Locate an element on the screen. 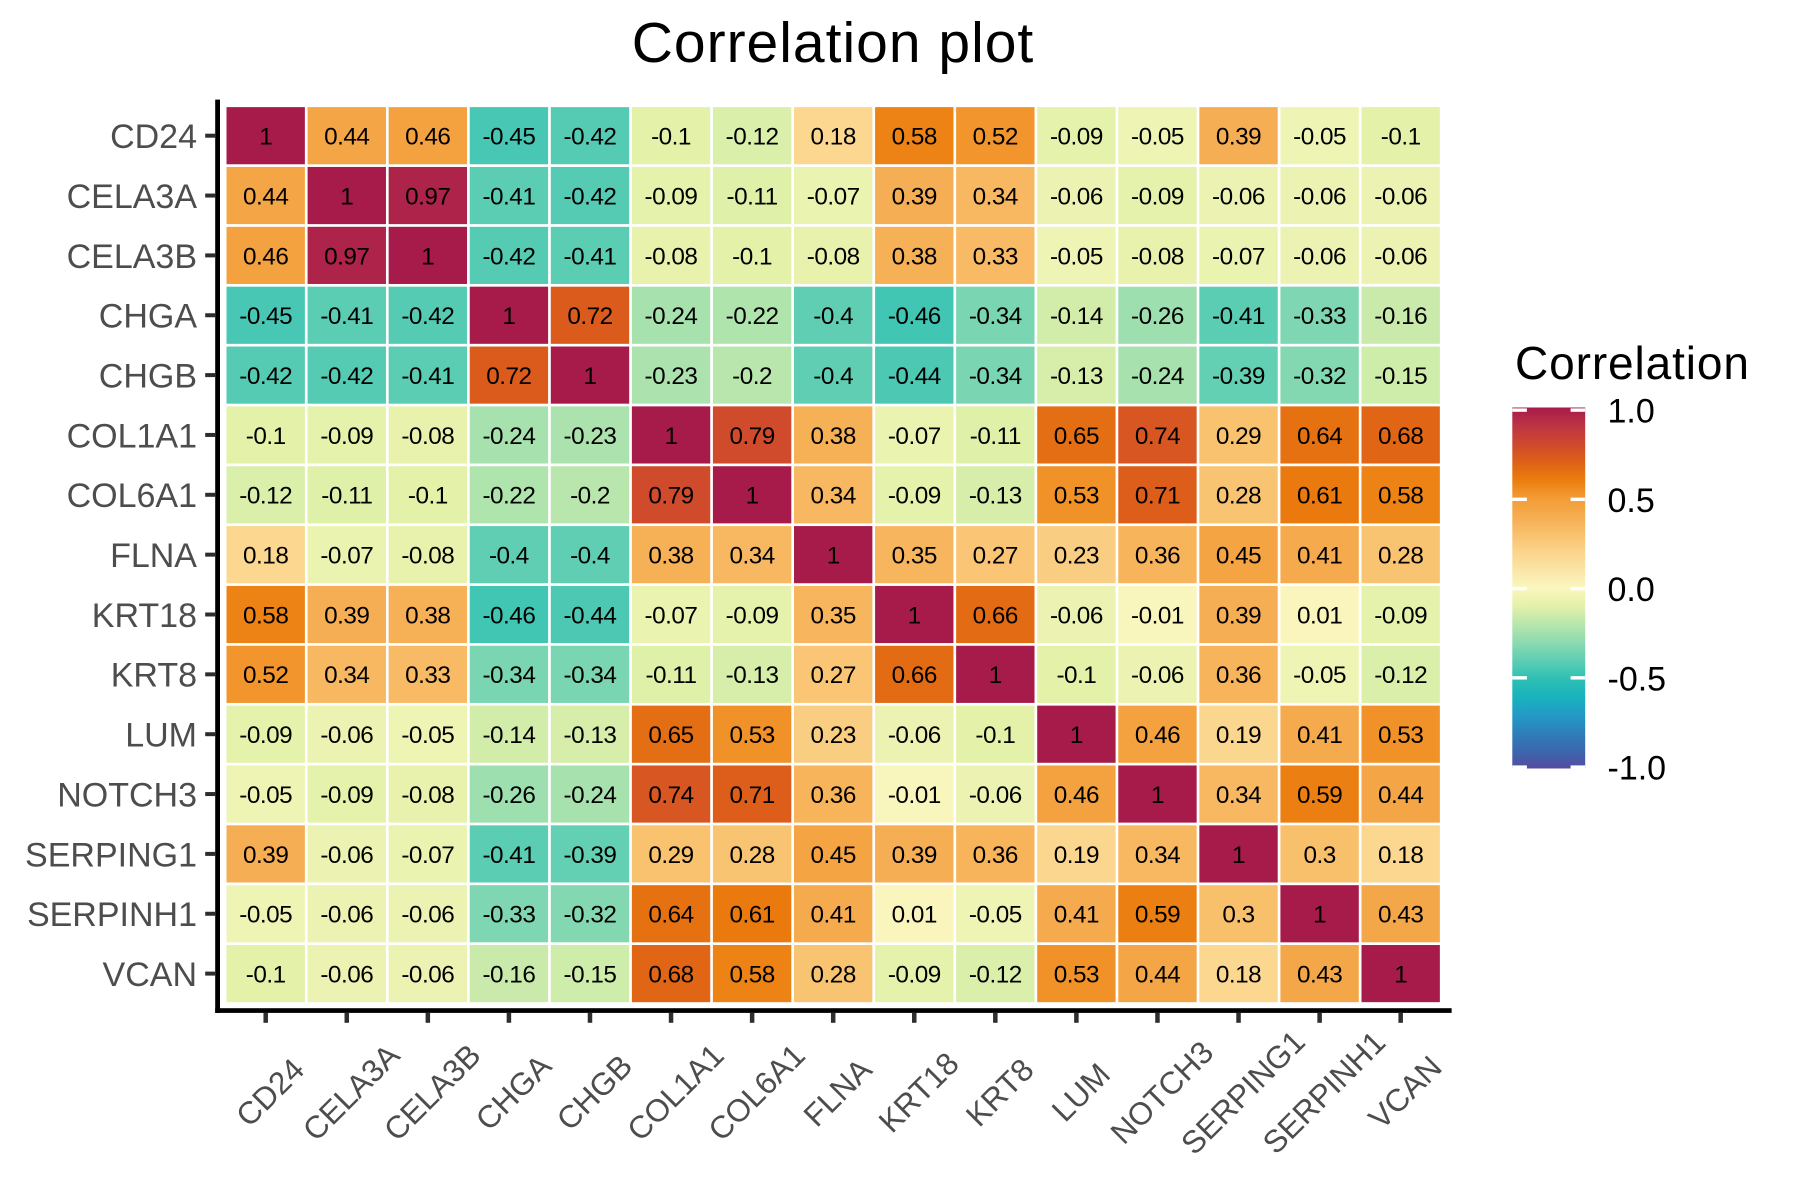 Image resolution: width=1800 pixels, height=1200 pixels. svg-text: COL1A1 is located at coordinates (132, 436).